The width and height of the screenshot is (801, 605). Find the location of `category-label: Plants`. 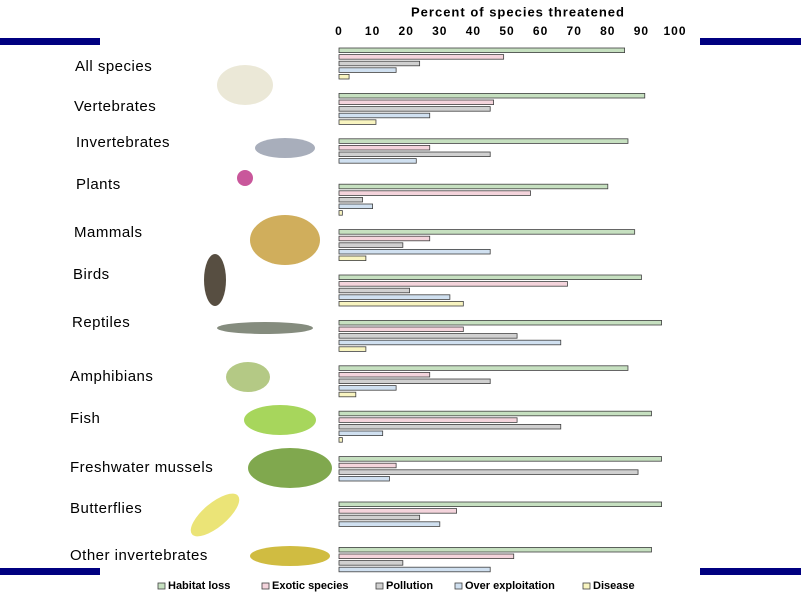

category-label: Plants is located at coordinates (98, 184).